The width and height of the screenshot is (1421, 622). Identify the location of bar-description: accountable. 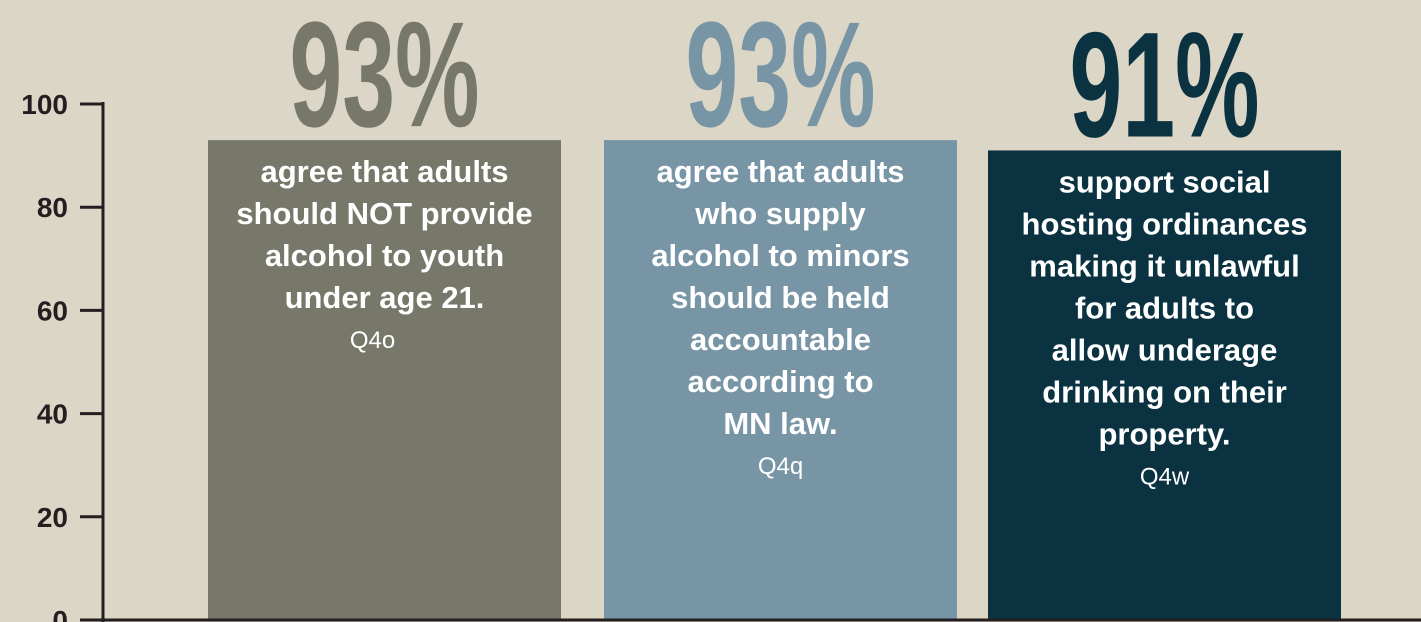
(780, 339).